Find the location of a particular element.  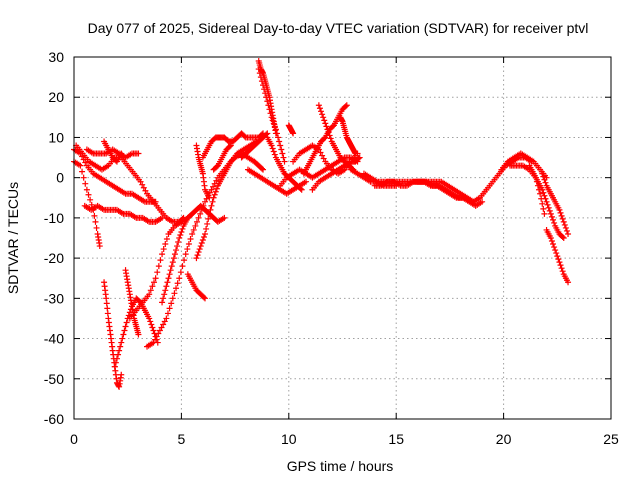

x-axis-label: GPS time / hours is located at coordinates (340, 466).